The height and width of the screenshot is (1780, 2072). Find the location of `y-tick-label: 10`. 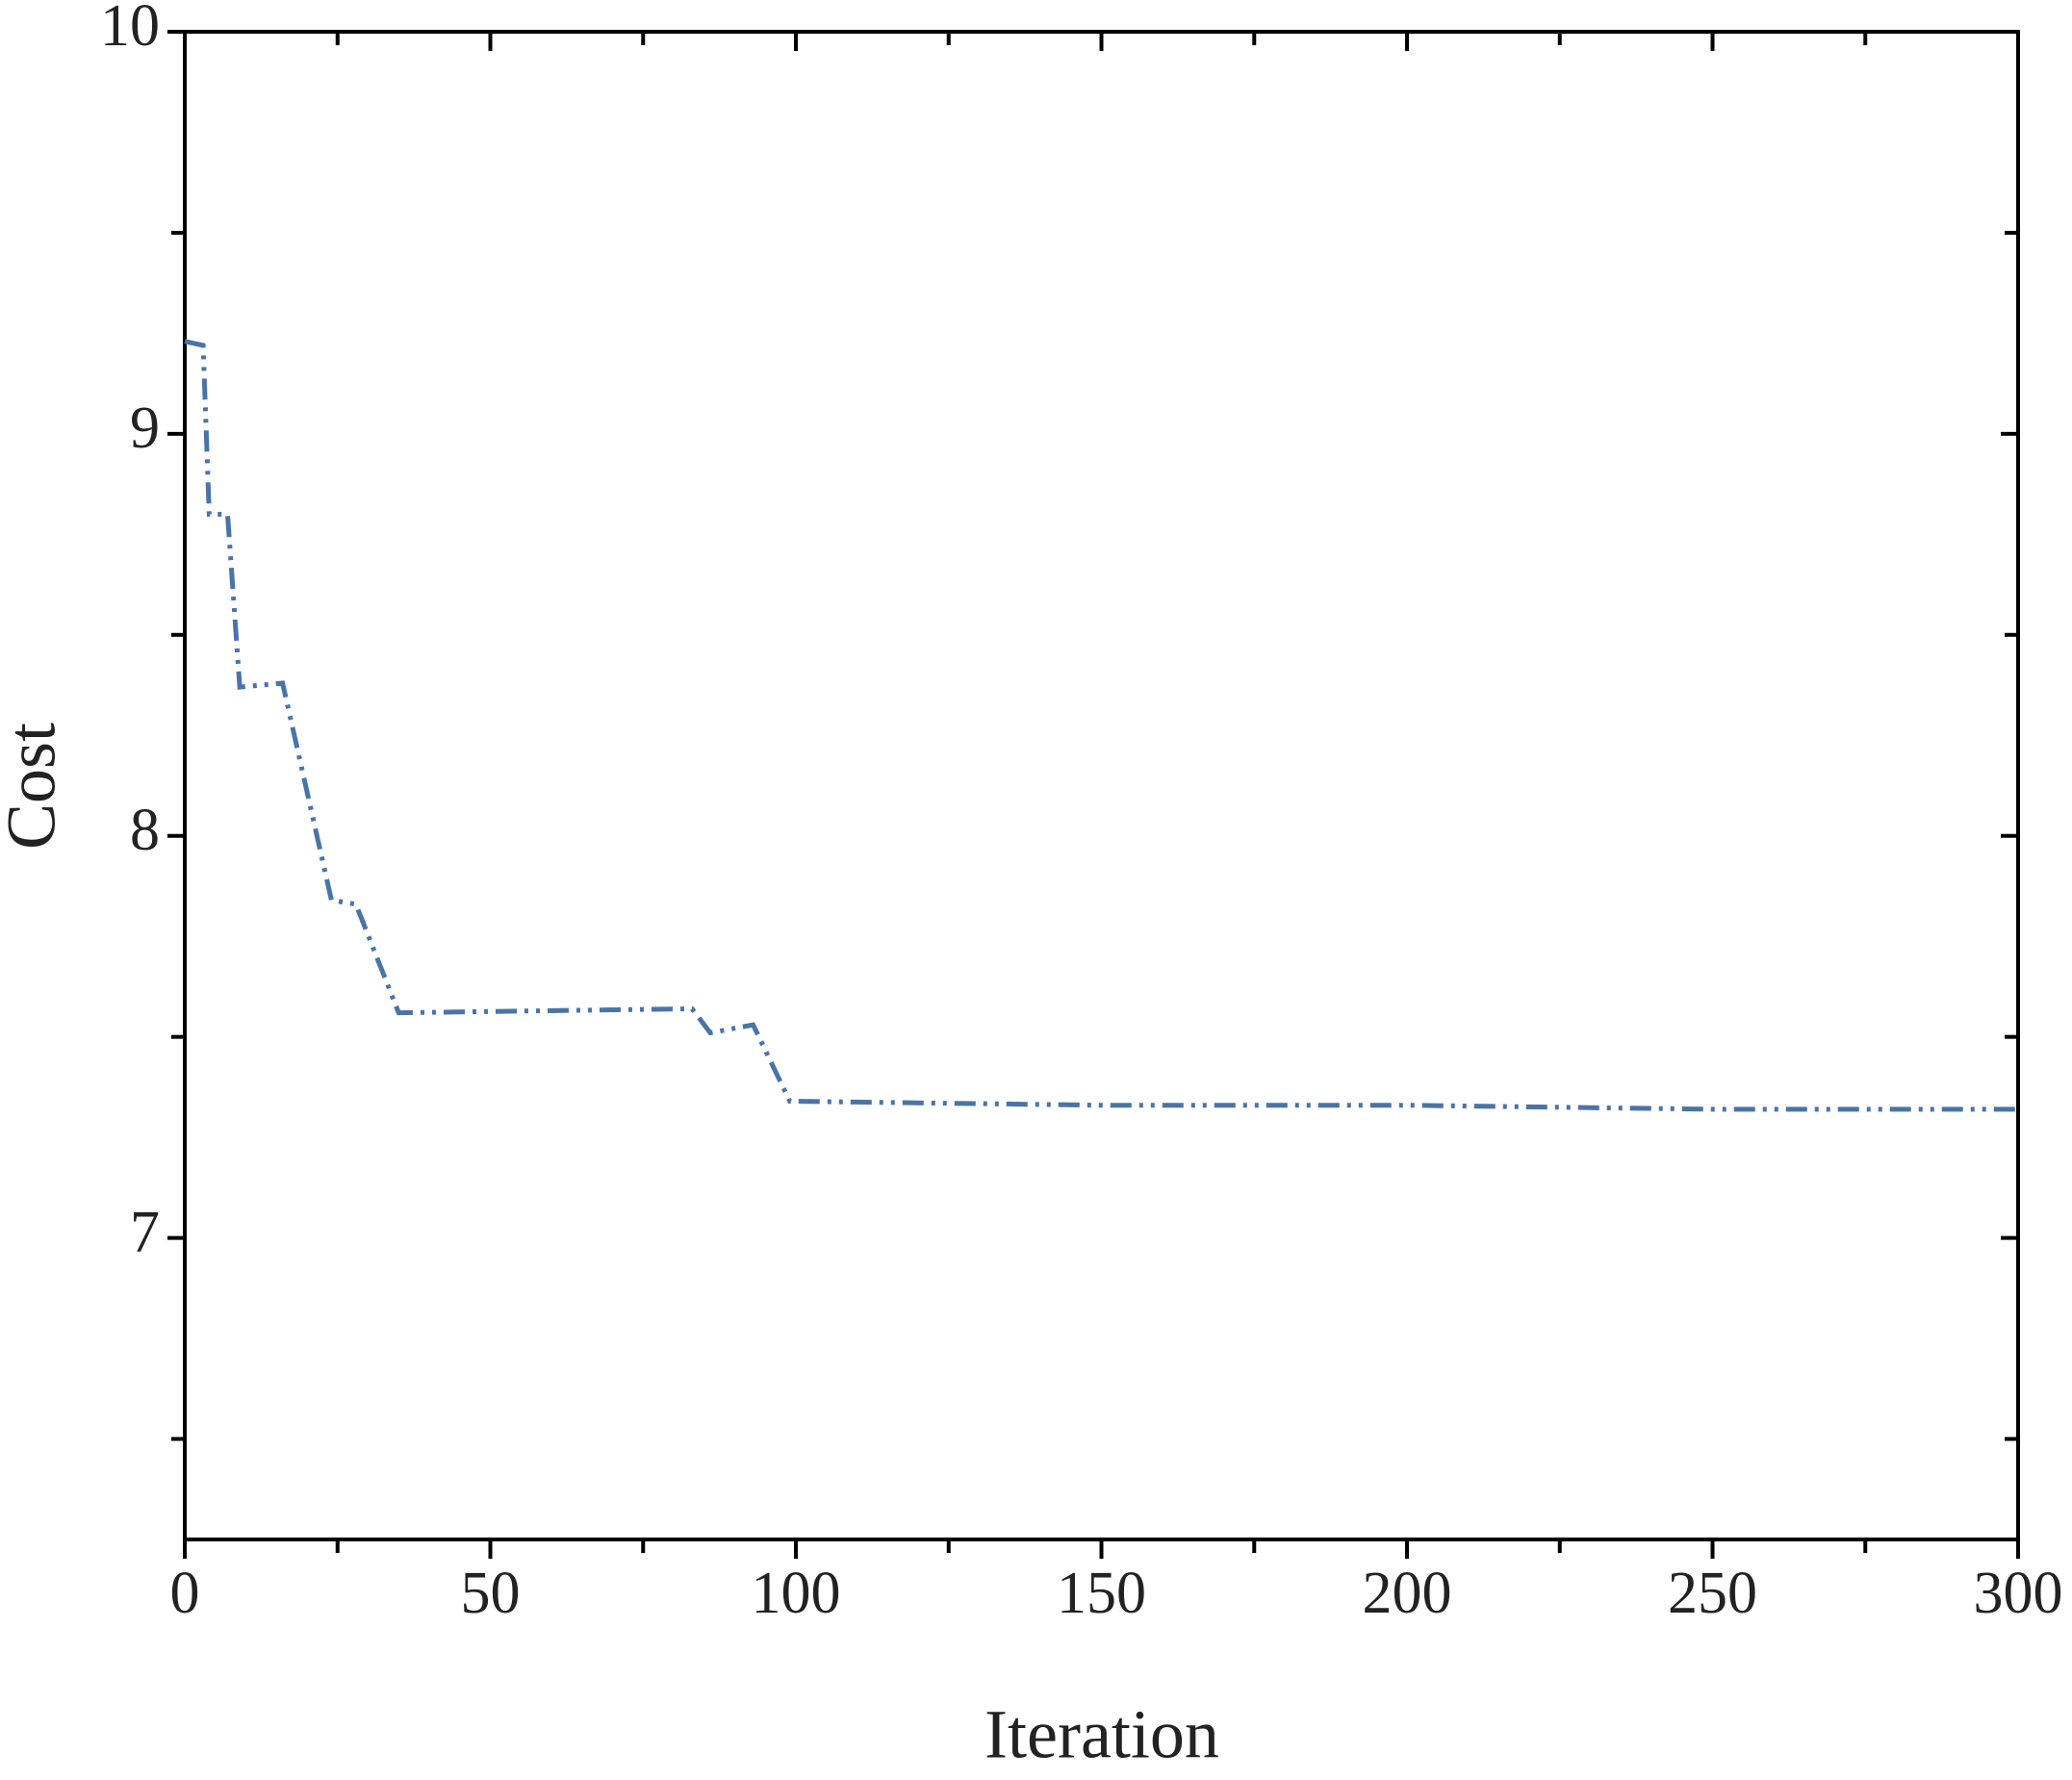

y-tick-label: 10 is located at coordinates (130, 29).